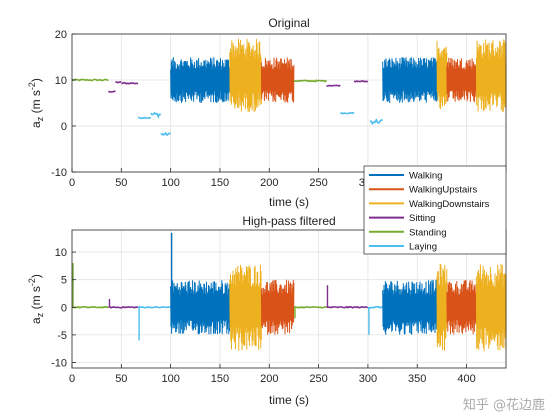 The image size is (559, 419). I want to click on xlabel-highpass: time (s), so click(289, 400).